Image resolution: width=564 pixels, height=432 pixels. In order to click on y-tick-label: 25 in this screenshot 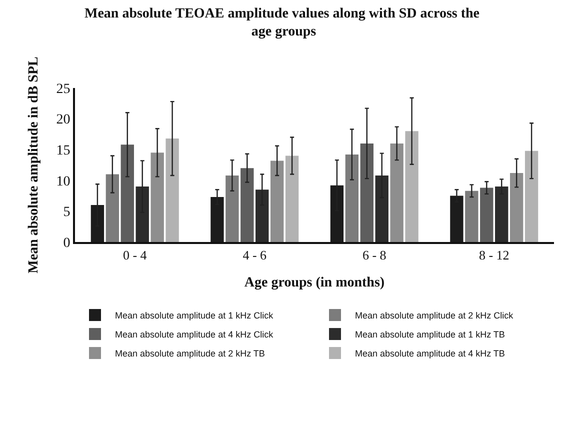, I will do `click(63, 89)`.